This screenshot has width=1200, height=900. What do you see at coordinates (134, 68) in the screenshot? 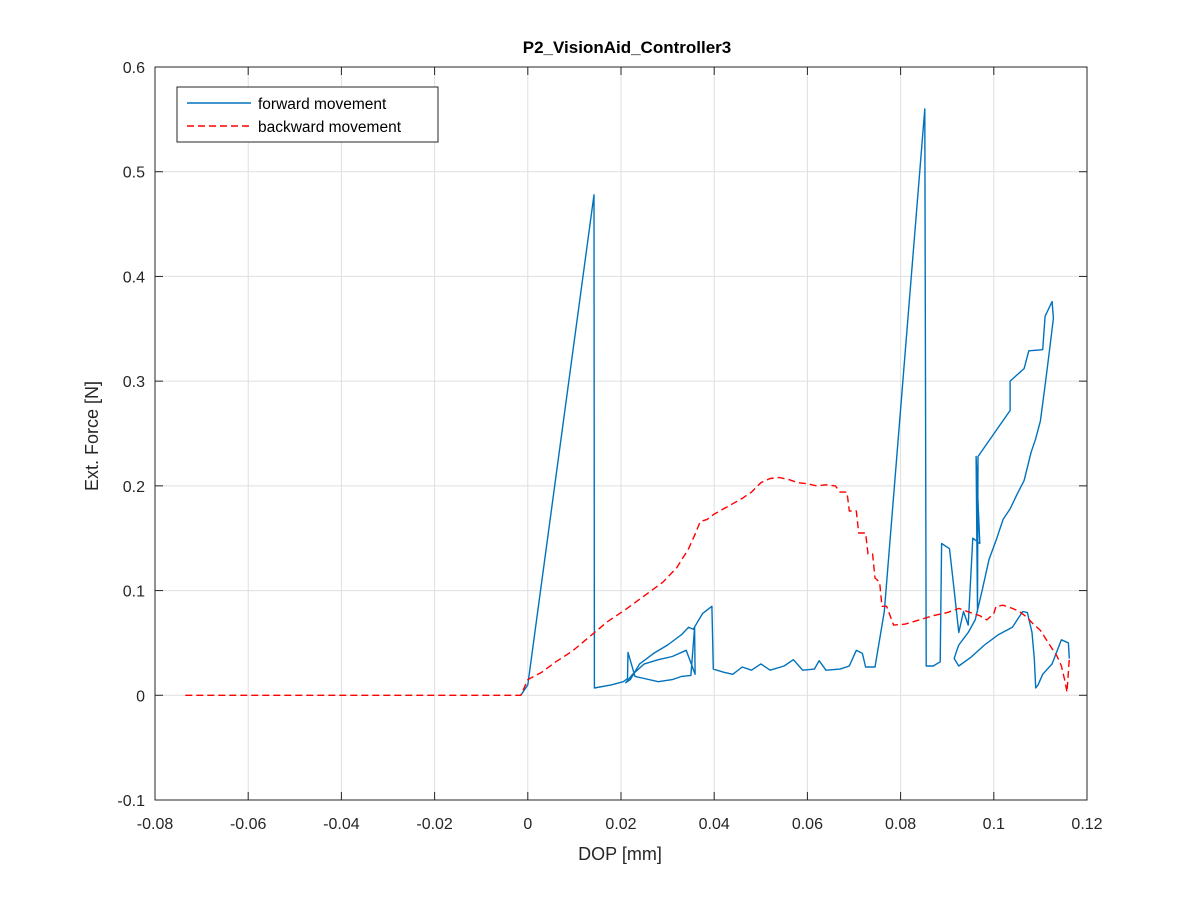
I see `y-tick-label: 0.6` at bounding box center [134, 68].